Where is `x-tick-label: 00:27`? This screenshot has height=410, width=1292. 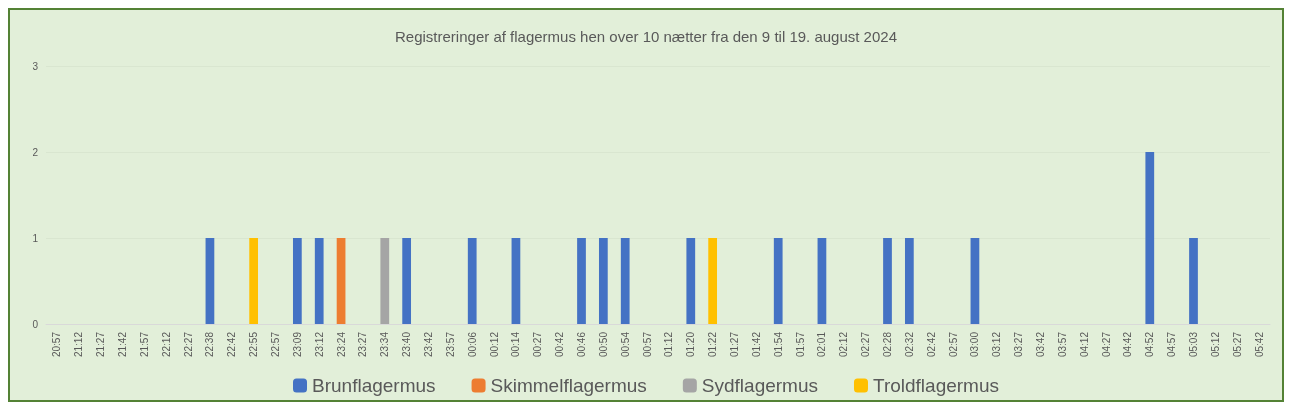
x-tick-label: 00:27 is located at coordinates (538, 344).